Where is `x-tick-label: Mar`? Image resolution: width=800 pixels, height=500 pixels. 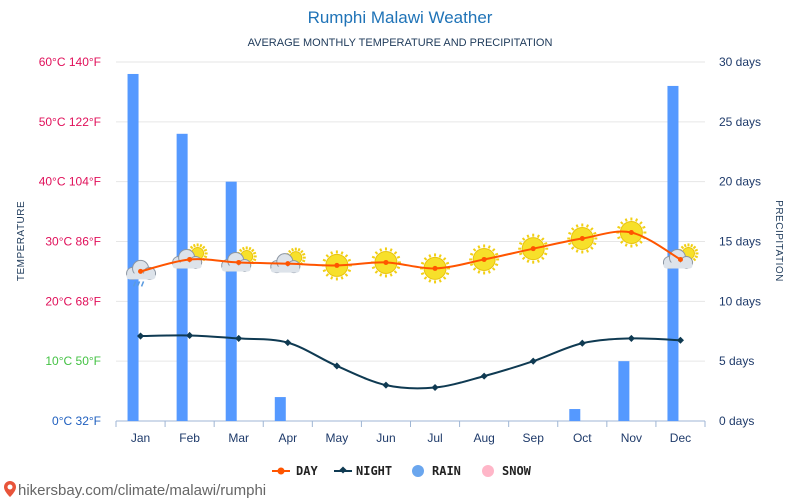 x-tick-label: Mar is located at coordinates (238, 438).